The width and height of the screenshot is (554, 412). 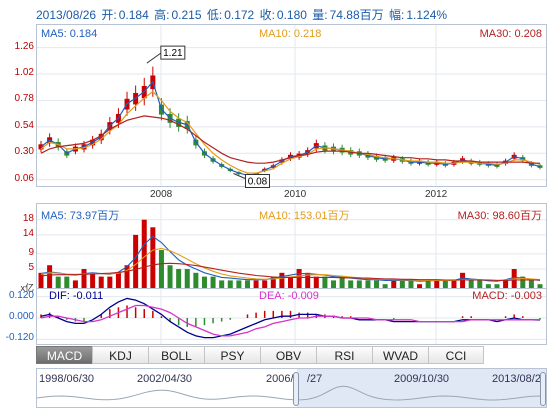 I want to click on price-ma30-label: MA30: 0.208, so click(x=510, y=34).